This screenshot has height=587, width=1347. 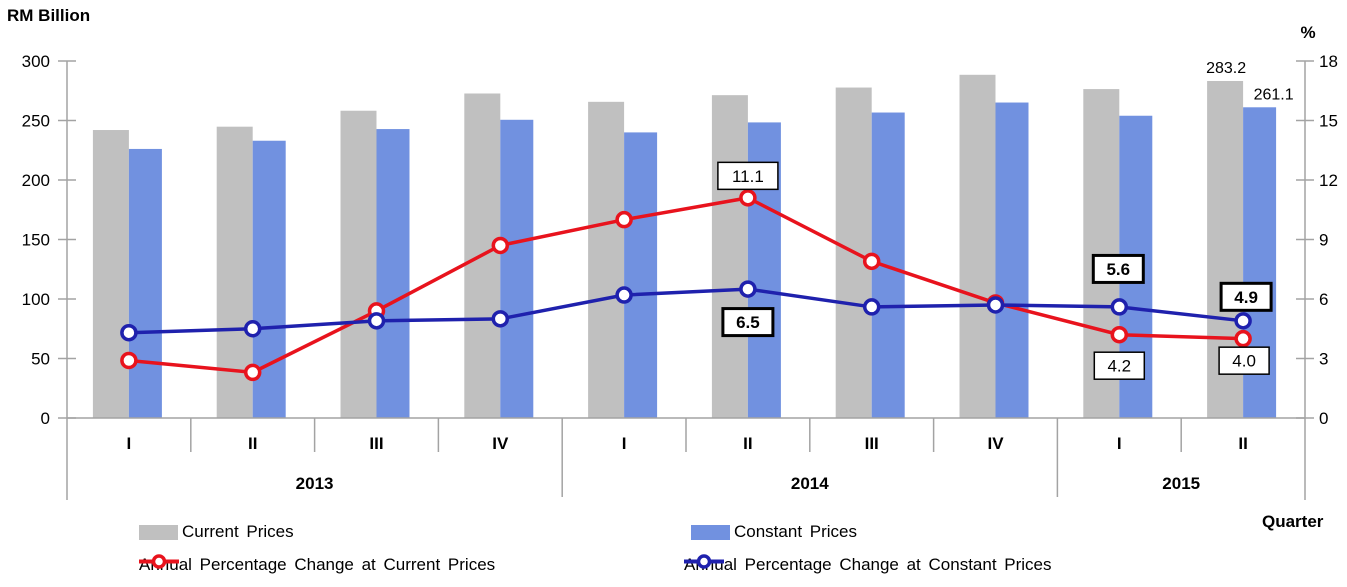 I want to click on marker-current_pct-q9, so click(x=1243, y=338).